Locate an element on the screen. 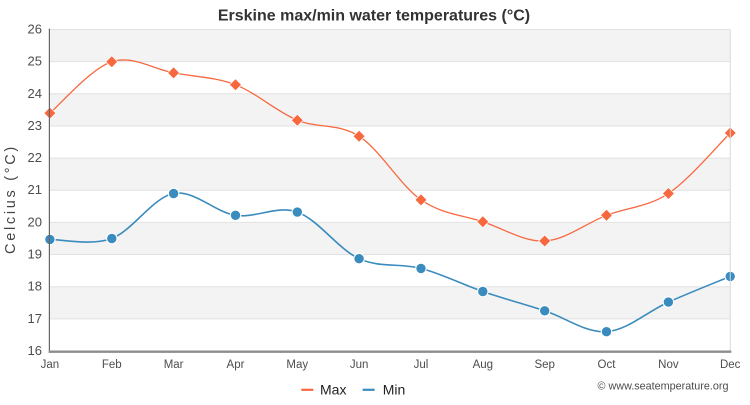  svg-text: 20 is located at coordinates (35, 221).